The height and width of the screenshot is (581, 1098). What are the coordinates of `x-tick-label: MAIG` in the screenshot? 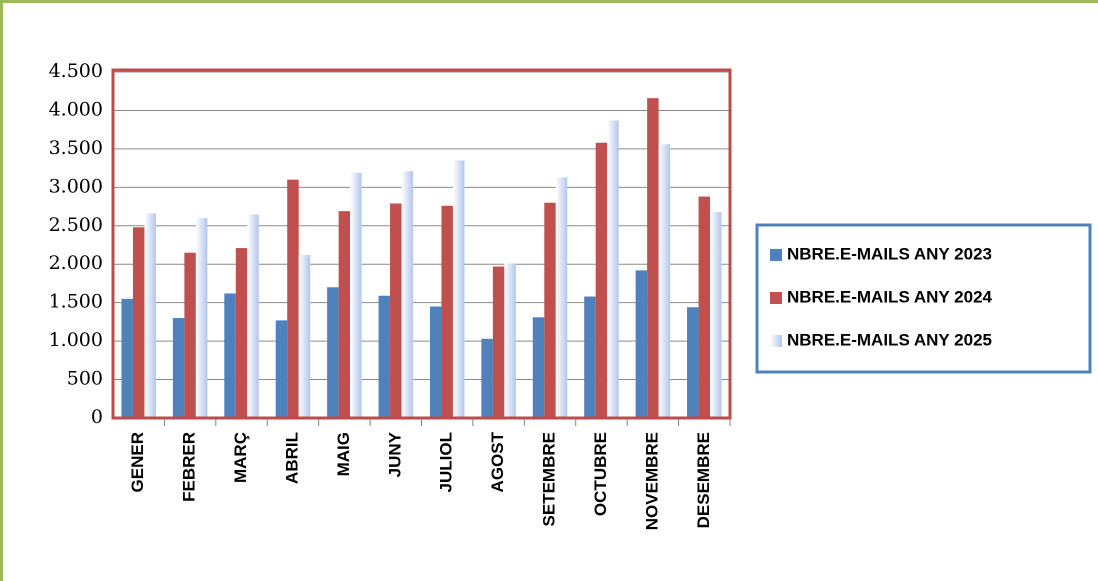 It's located at (343, 454).